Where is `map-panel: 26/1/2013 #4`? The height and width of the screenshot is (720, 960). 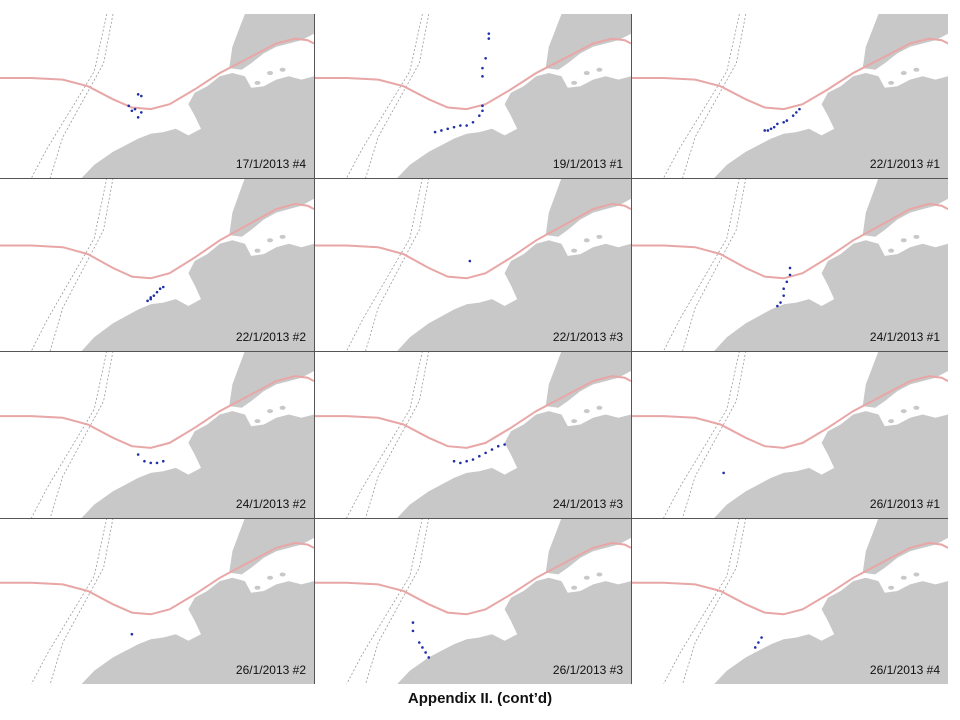 map-panel: 26/1/2013 #4 is located at coordinates (790, 601).